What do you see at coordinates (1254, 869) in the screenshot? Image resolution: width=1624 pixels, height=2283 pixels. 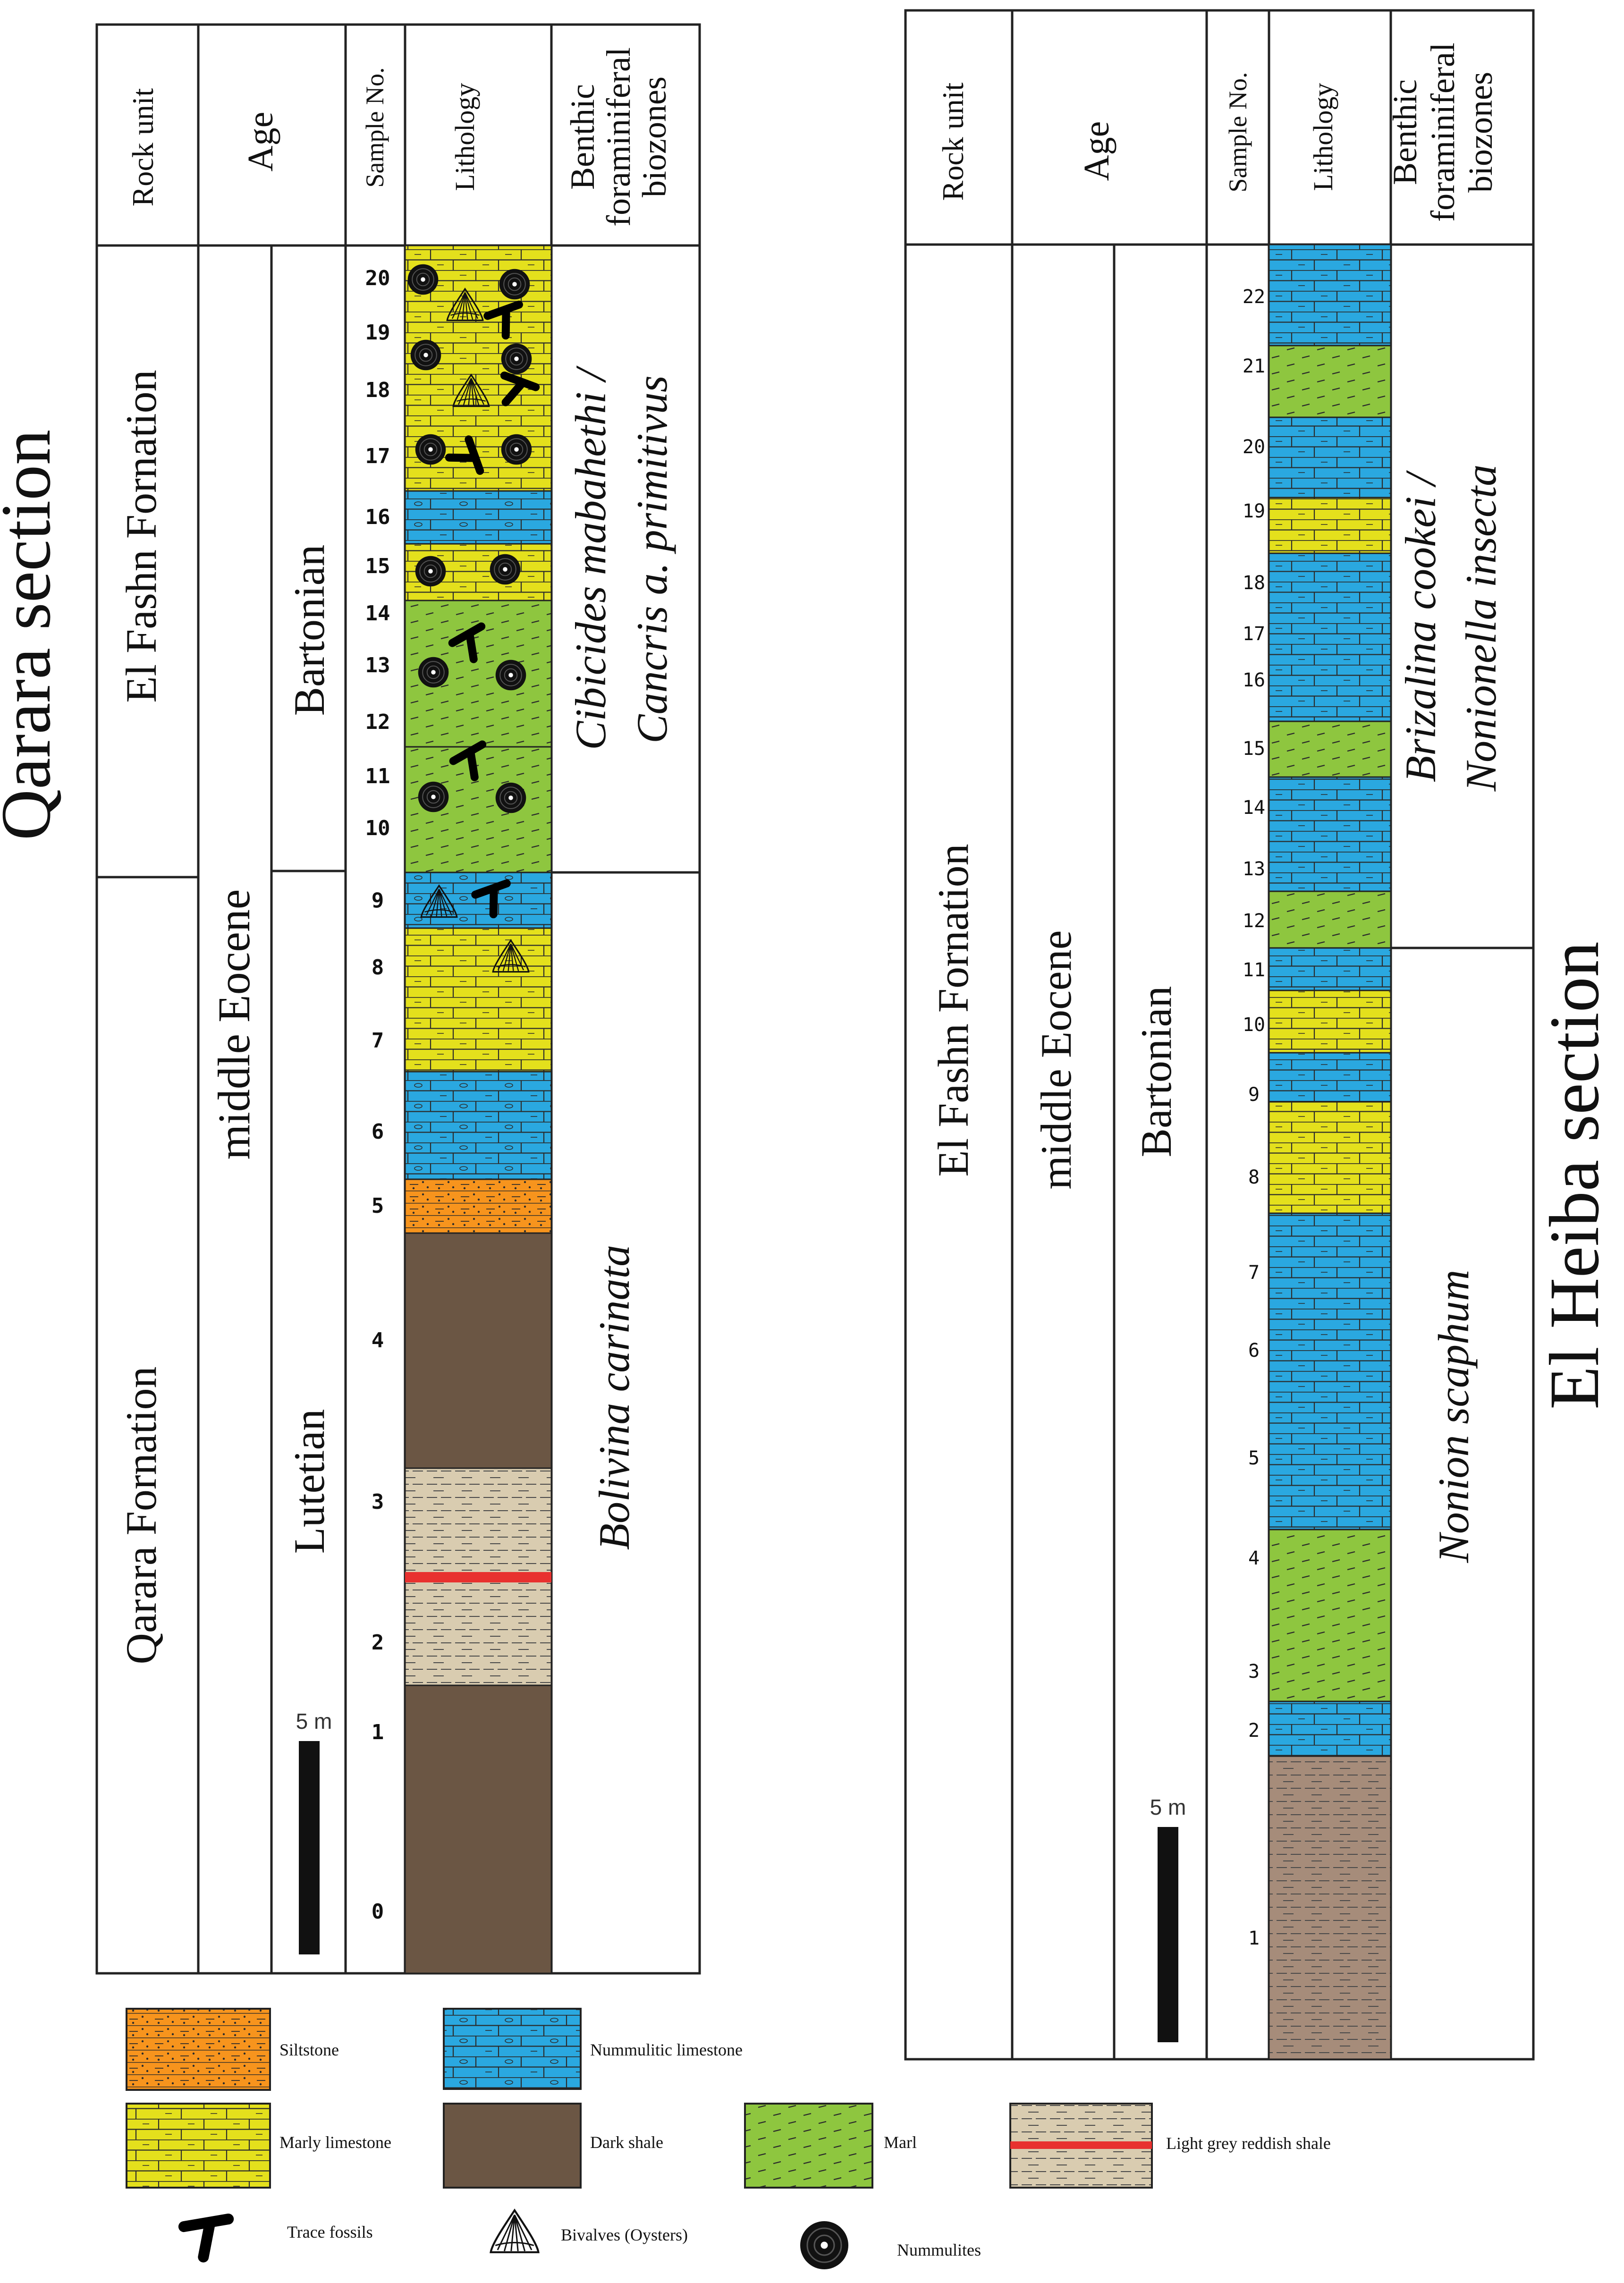 I see `heiba-sample-number: 13` at bounding box center [1254, 869].